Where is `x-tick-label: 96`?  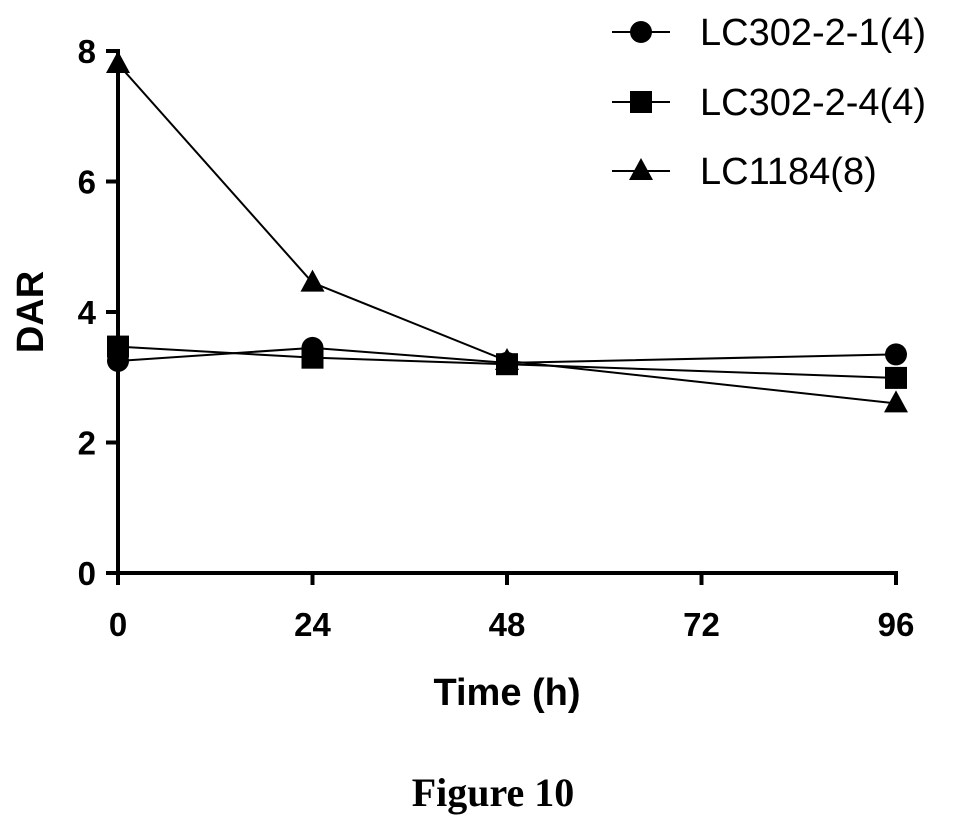 x-tick-label: 96 is located at coordinates (896, 624).